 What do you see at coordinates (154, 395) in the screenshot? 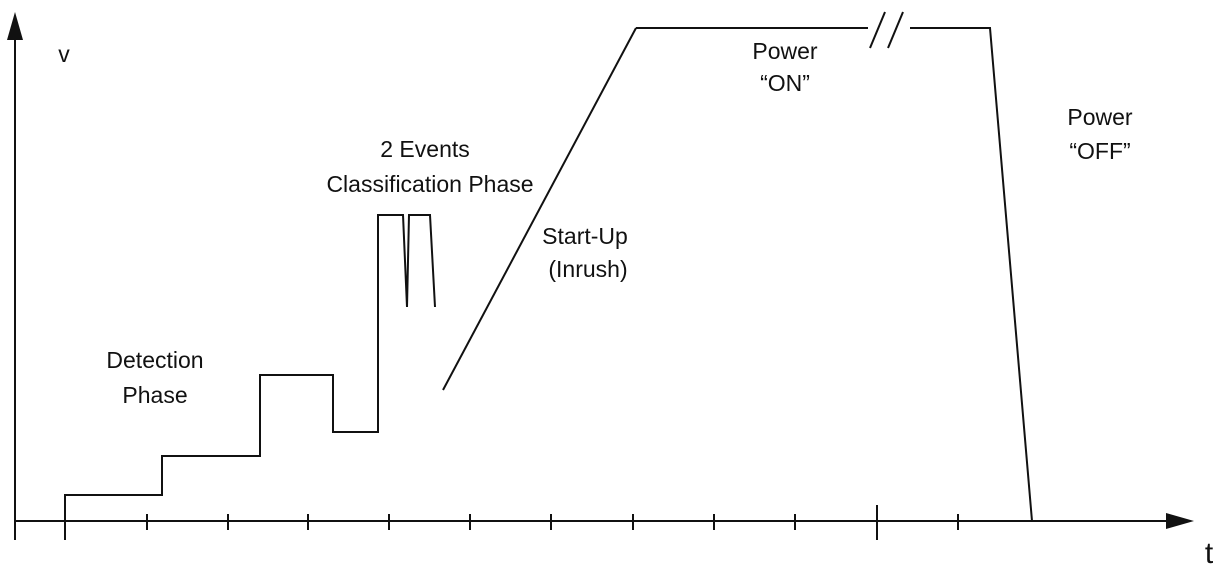
I see `label-line: Phase` at bounding box center [154, 395].